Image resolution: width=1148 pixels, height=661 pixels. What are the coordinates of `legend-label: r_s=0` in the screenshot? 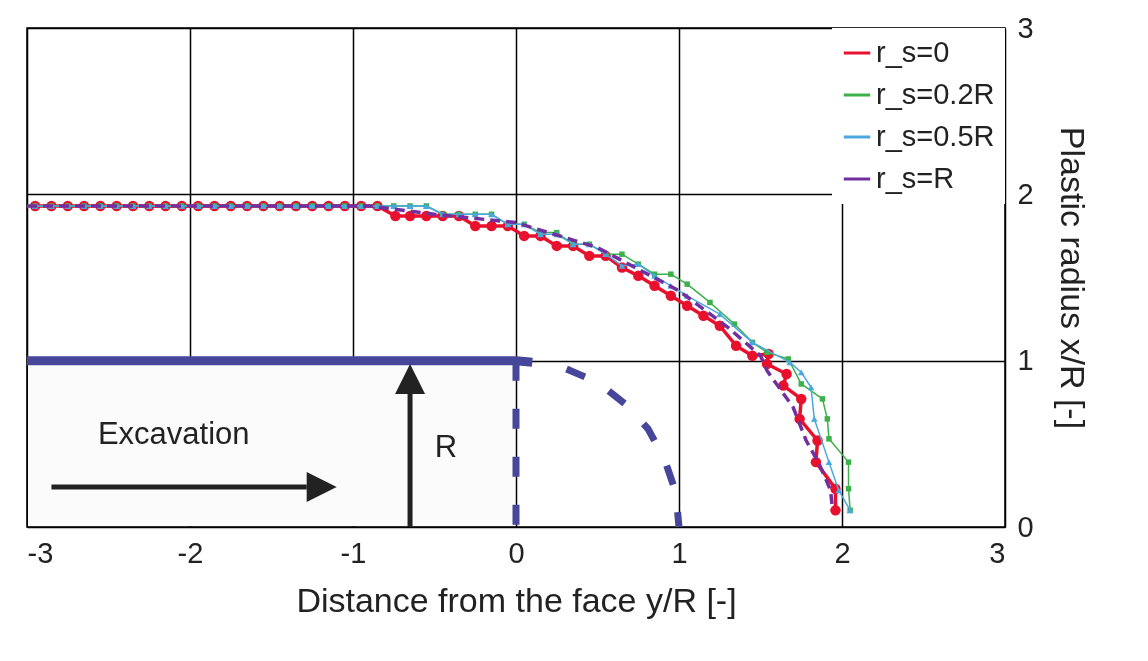 It's located at (913, 52).